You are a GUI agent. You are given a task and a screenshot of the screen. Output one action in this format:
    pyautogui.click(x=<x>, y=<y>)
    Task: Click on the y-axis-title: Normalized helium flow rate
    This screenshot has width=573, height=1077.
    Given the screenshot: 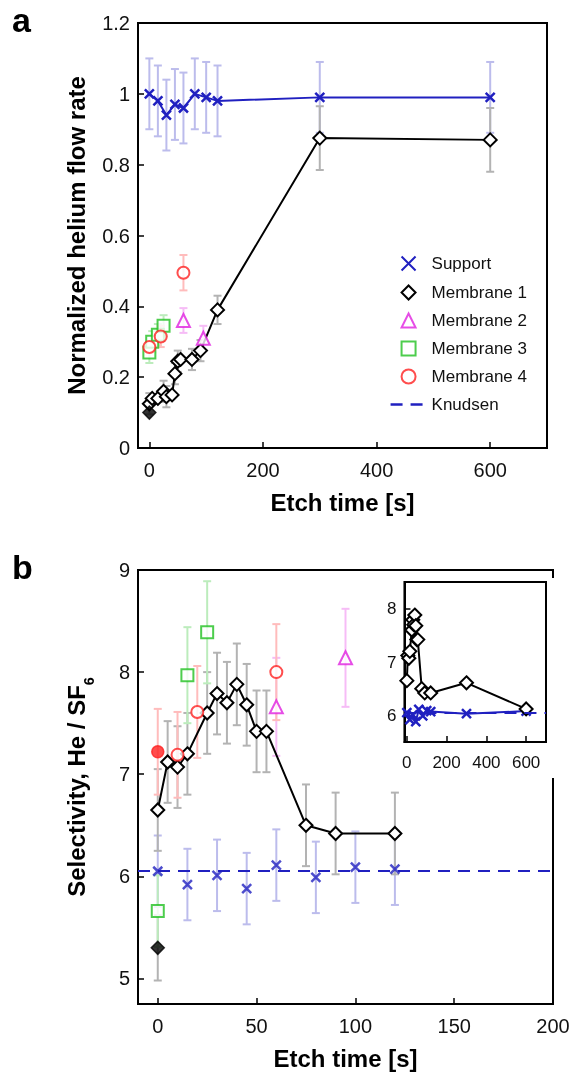 What is the action you would take?
    pyautogui.click(x=76, y=235)
    